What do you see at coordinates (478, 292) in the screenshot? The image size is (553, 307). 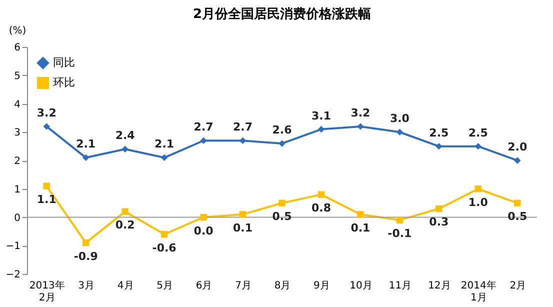 I see `x-tick-label: 2014年 1月` at bounding box center [478, 292].